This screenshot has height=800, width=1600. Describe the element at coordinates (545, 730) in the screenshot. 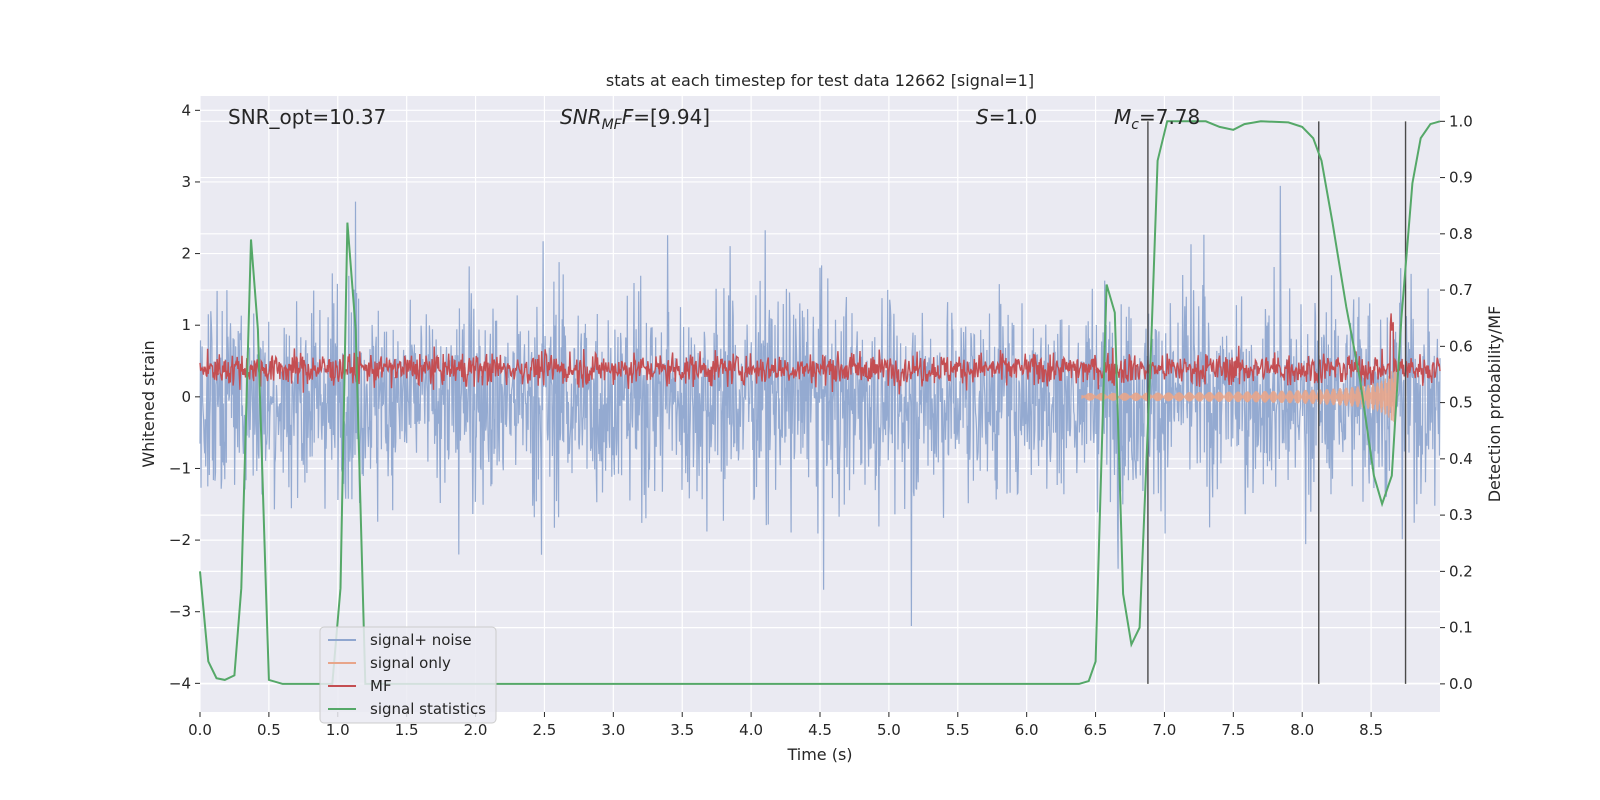

I see `x-tick-label: 2.5` at that location.